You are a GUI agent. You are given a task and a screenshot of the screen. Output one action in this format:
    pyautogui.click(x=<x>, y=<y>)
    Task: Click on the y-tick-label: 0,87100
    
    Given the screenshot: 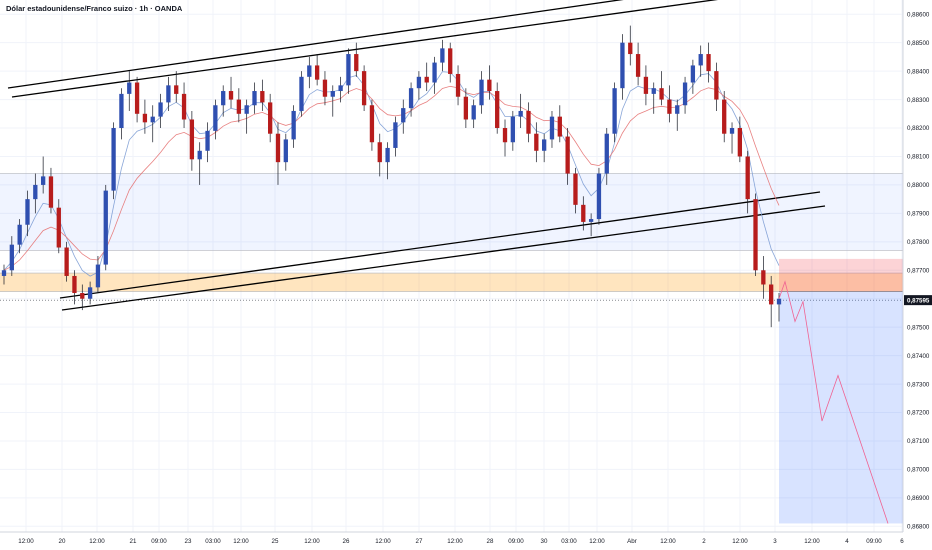 What is the action you would take?
    pyautogui.click(x=918, y=441)
    